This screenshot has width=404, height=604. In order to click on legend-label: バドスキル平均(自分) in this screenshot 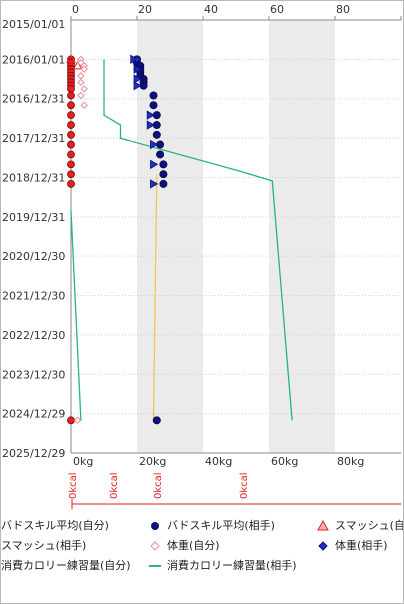, I will do `click(55, 525)`.